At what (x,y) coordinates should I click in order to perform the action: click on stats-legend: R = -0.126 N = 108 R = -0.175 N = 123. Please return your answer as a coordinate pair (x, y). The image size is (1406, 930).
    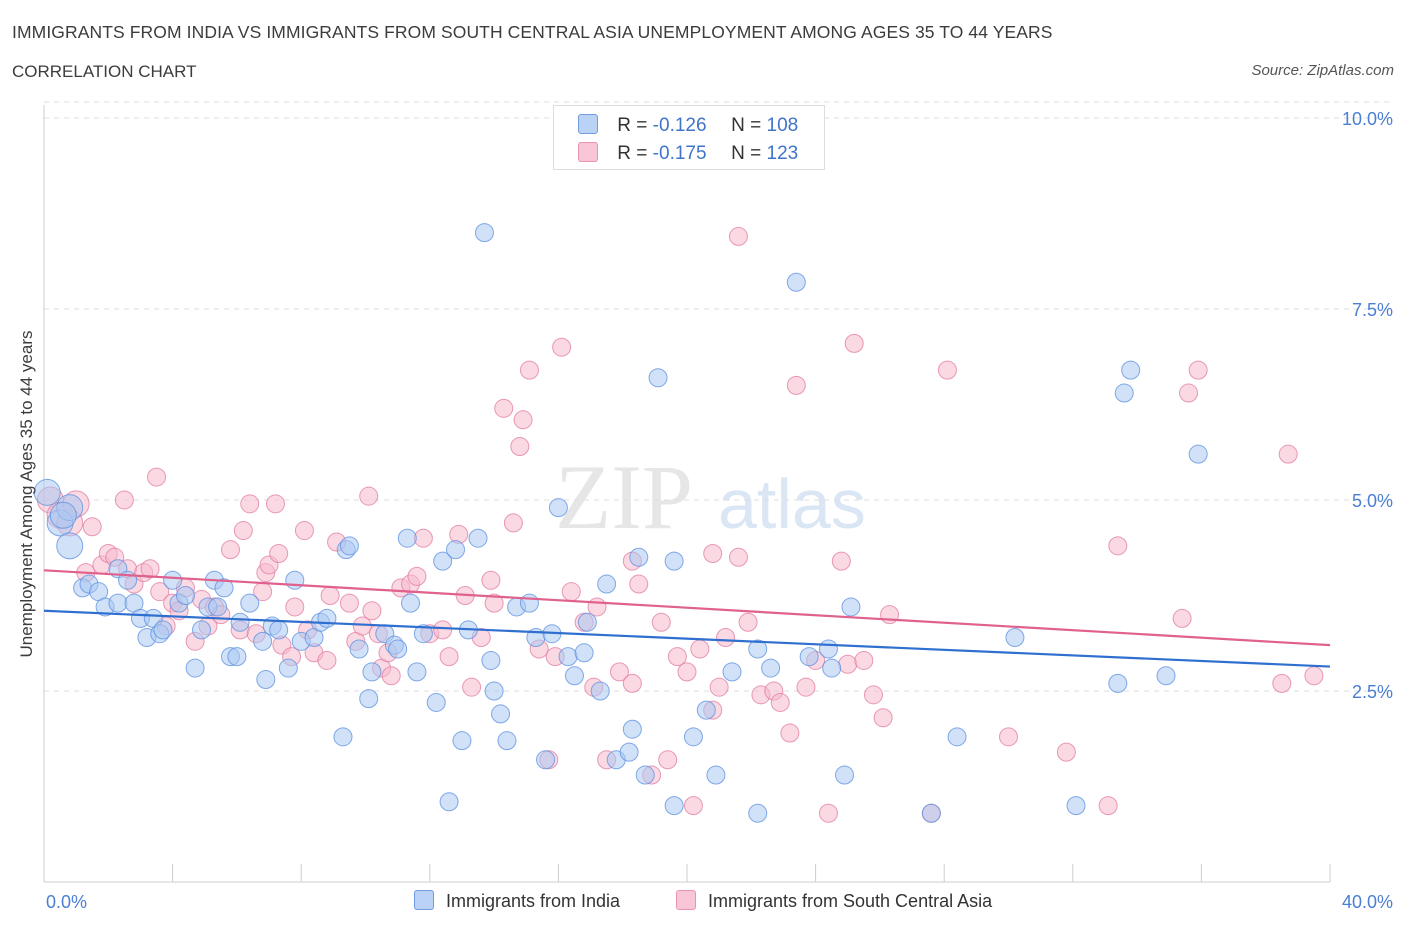
    Looking at the image, I should click on (689, 137).